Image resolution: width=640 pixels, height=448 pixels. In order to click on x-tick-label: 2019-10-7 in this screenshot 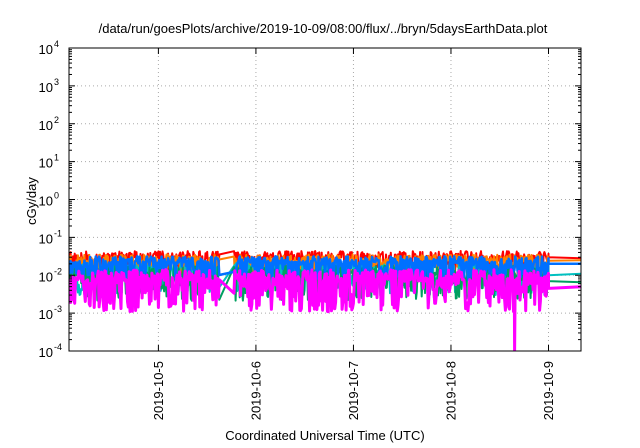, I will do `click(353, 390)`.